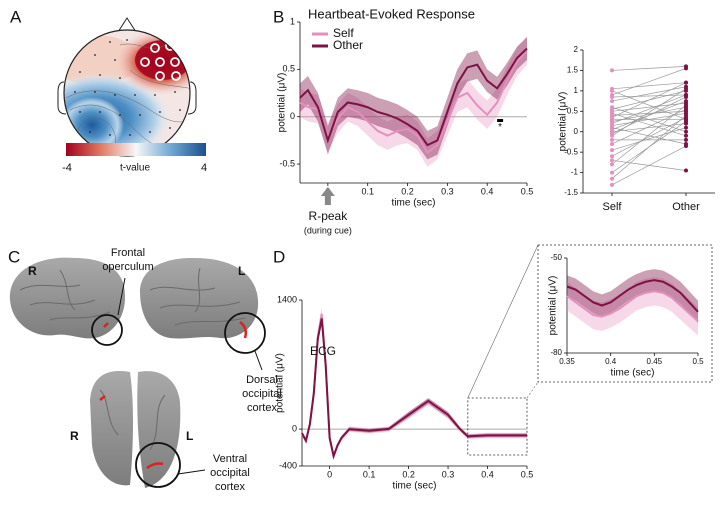  I want to click on event-sublabel: (during cue), so click(328, 230).